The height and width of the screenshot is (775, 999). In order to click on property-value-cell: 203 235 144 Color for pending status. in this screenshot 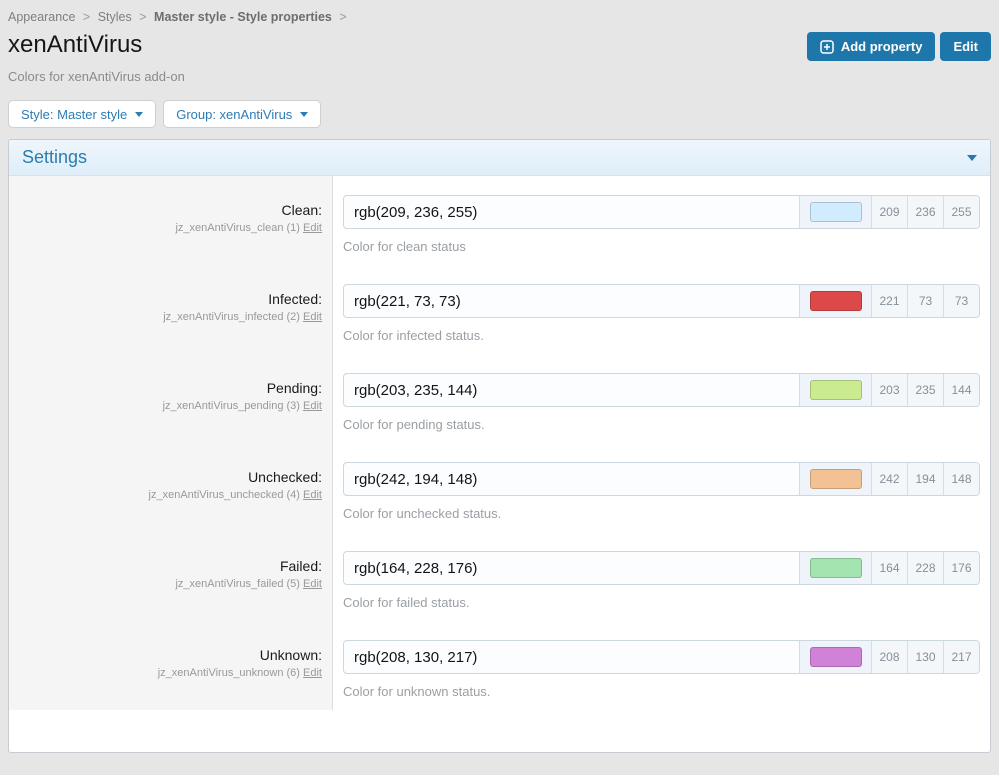, I will do `click(661, 398)`.